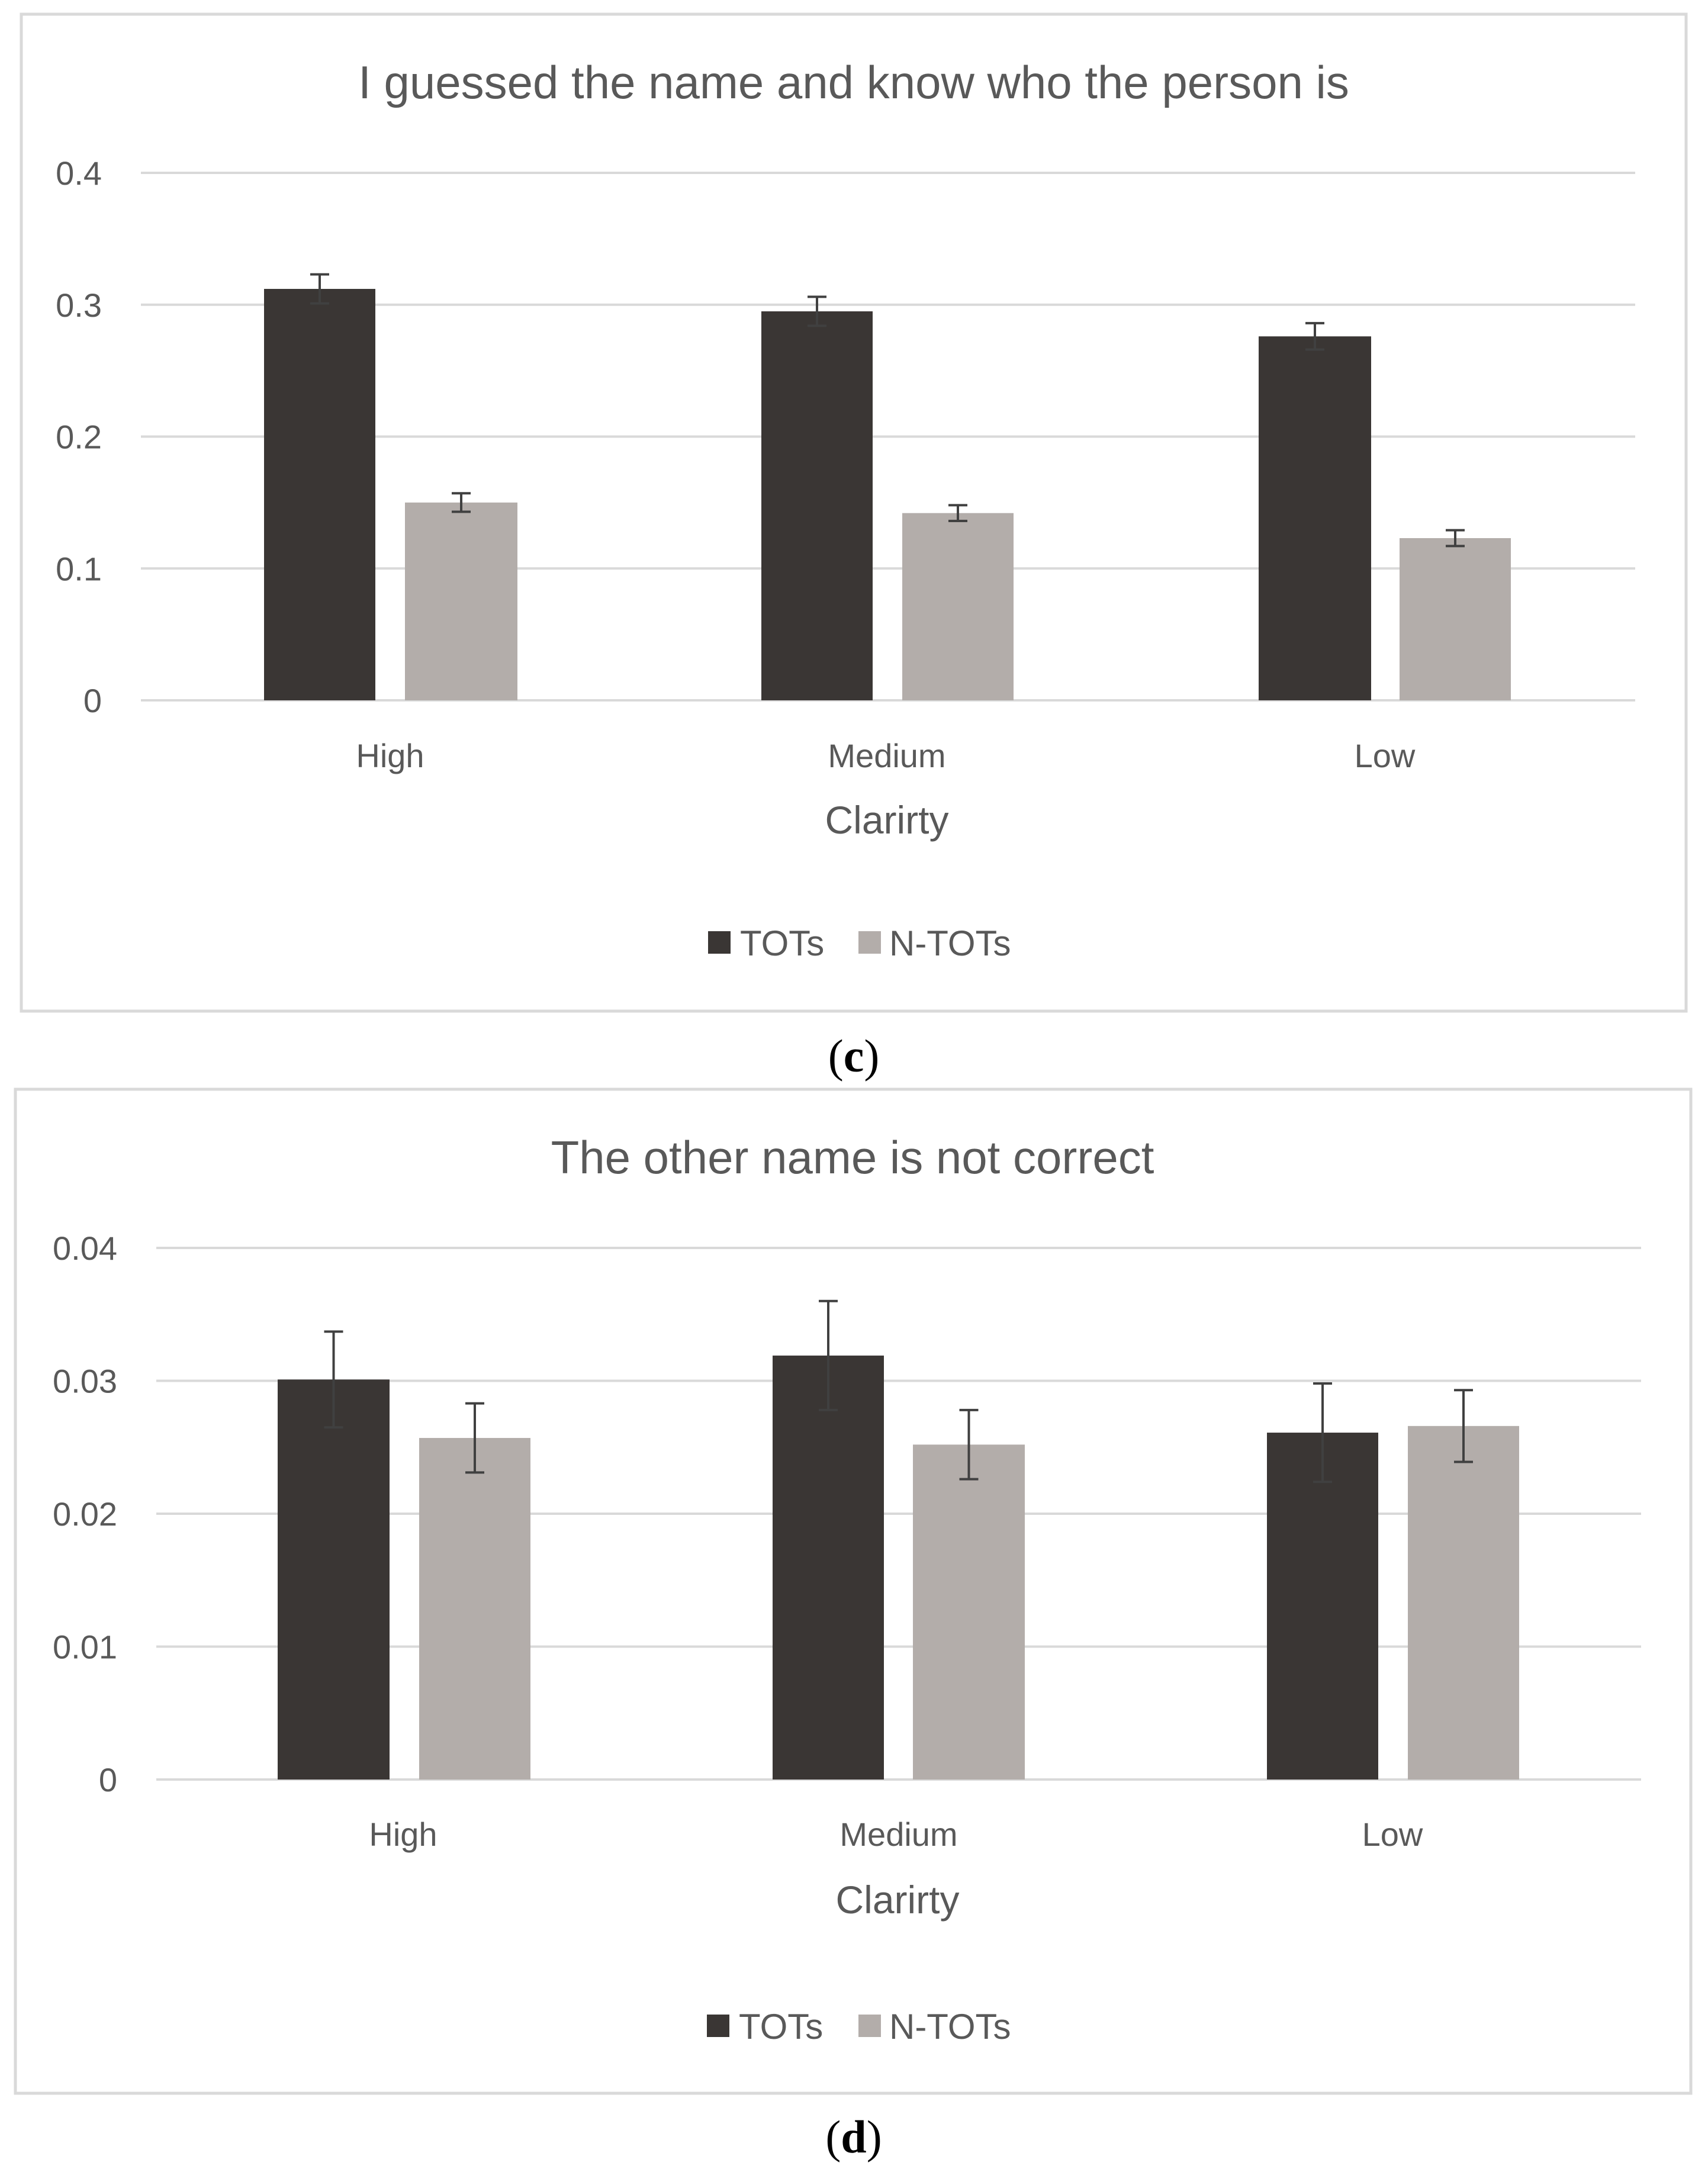 Image resolution: width=1708 pixels, height=2172 pixels. Describe the element at coordinates (390, 756) in the screenshot. I see `chart-c-x-tick-label: High` at that location.